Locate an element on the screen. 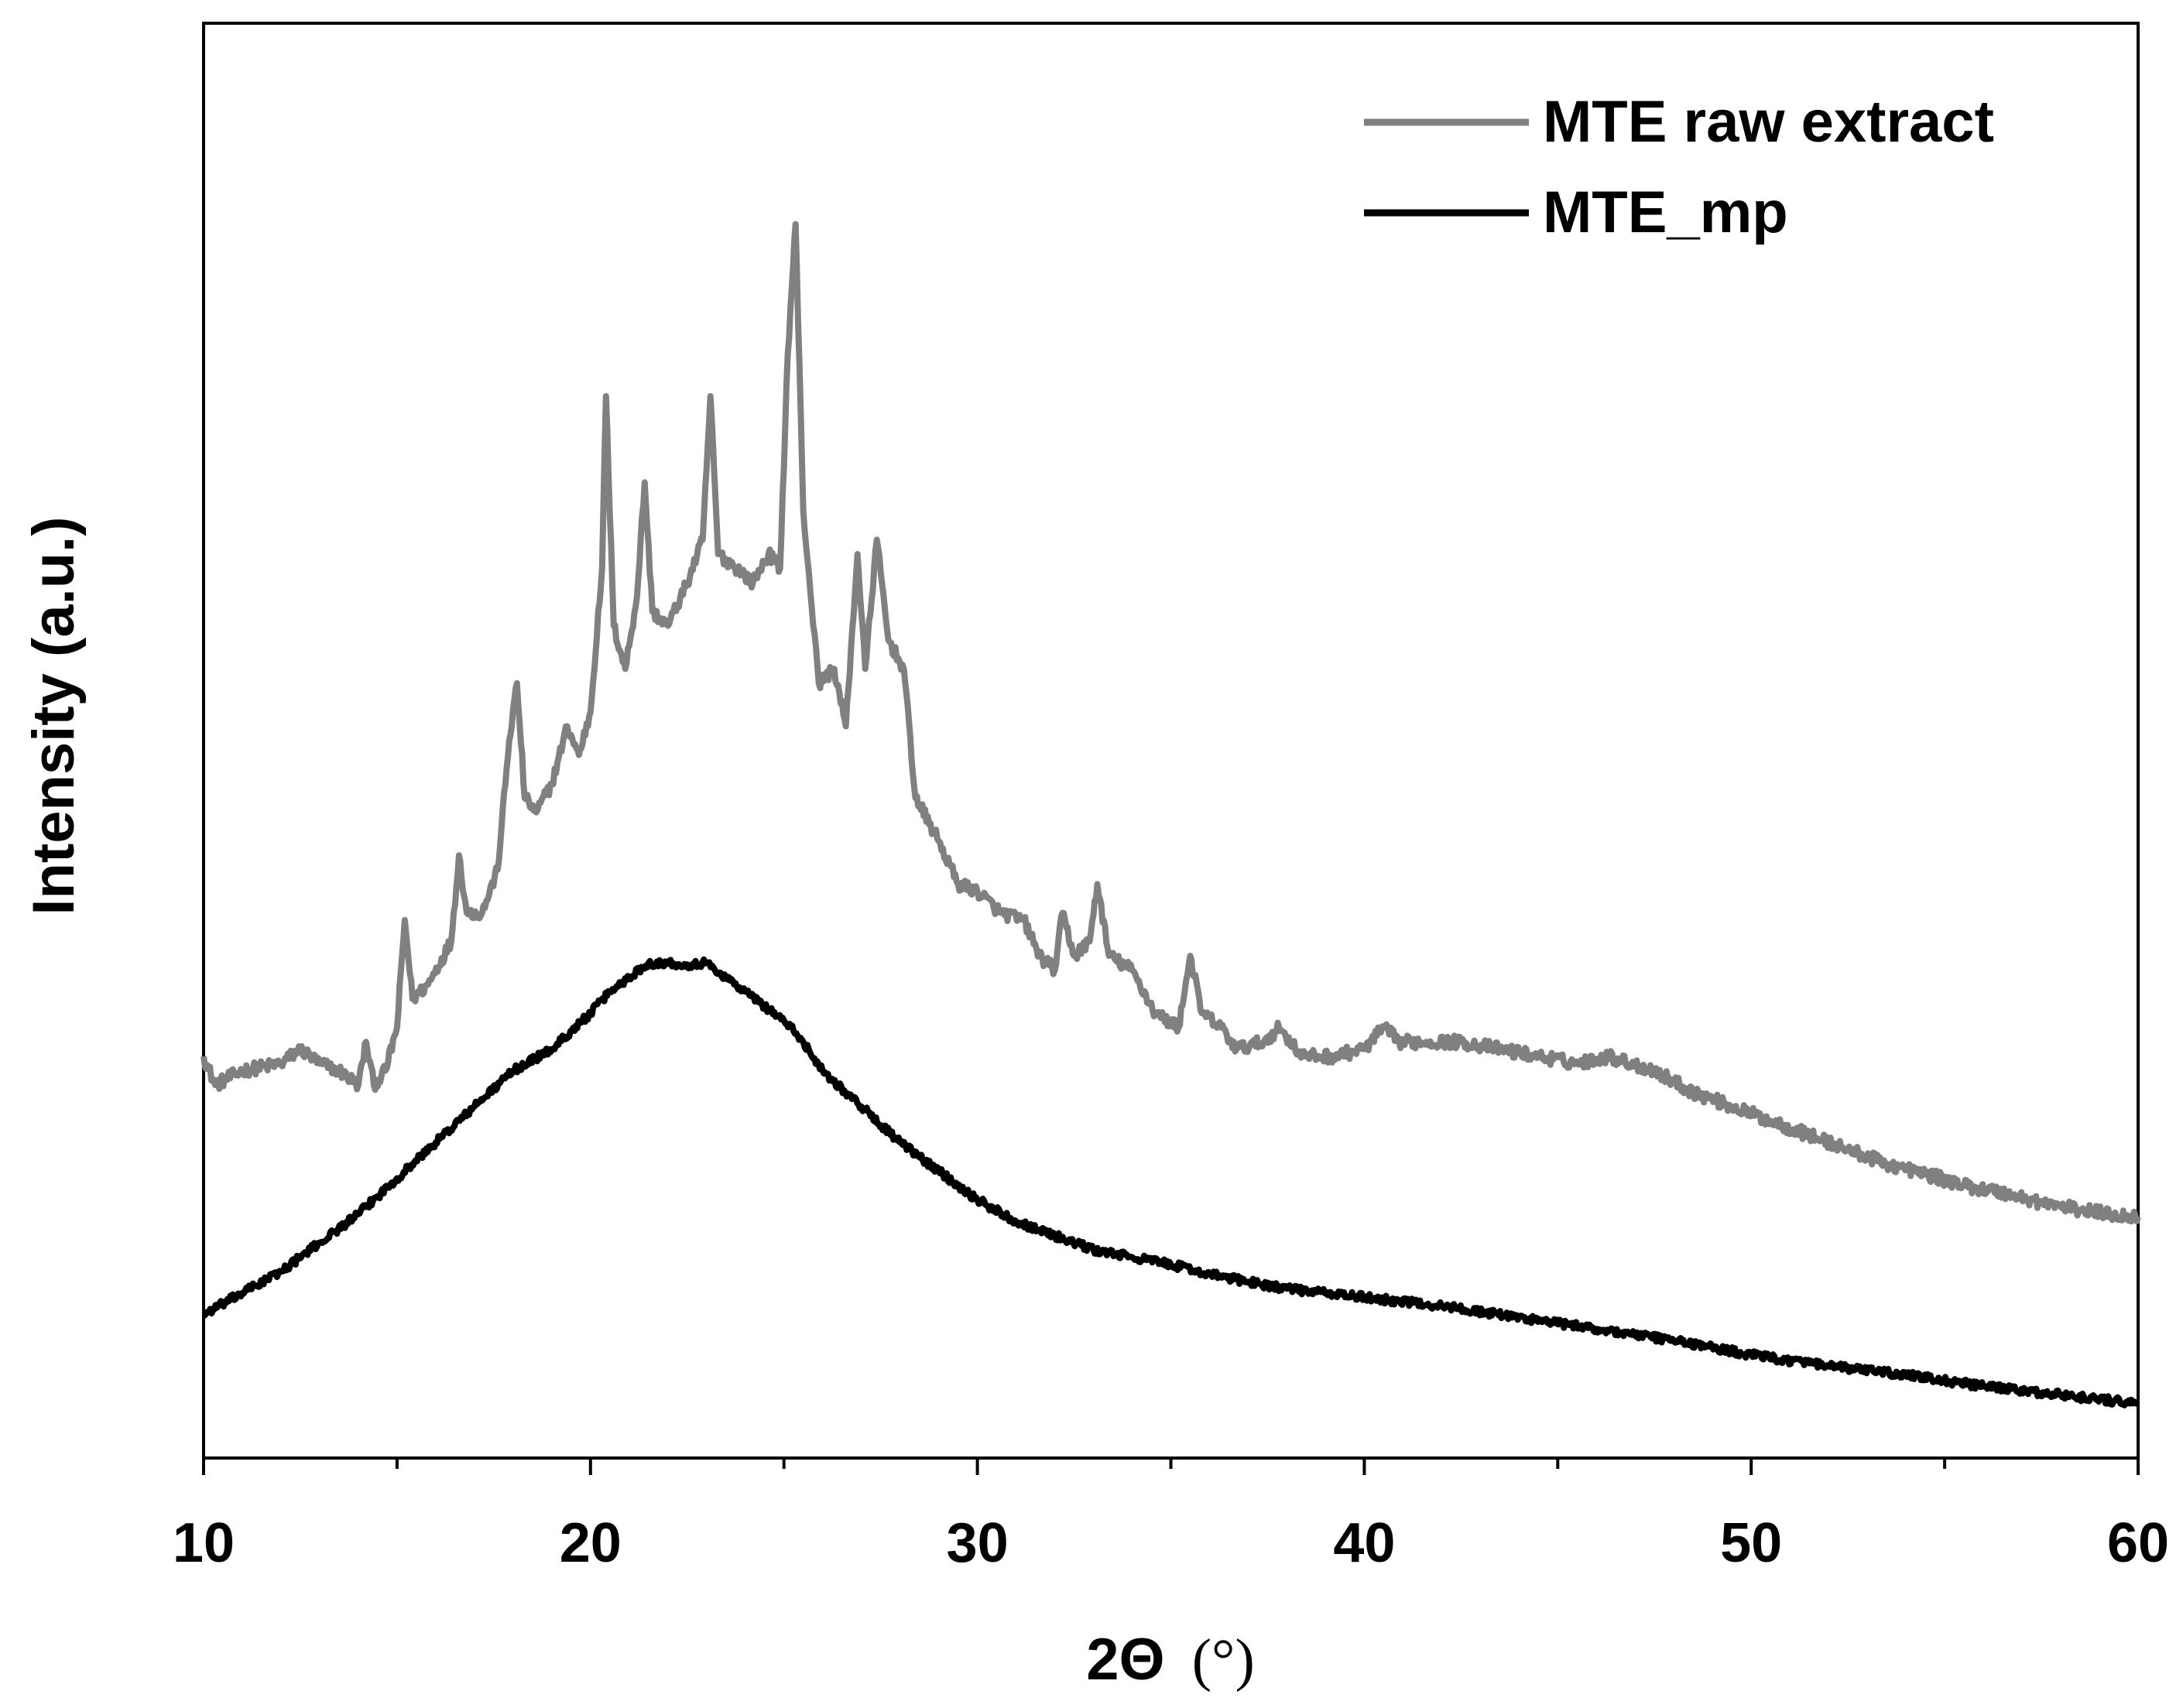 The width and height of the screenshot is (2183, 1708). x-tick-label-10: 10 is located at coordinates (204, 1543).